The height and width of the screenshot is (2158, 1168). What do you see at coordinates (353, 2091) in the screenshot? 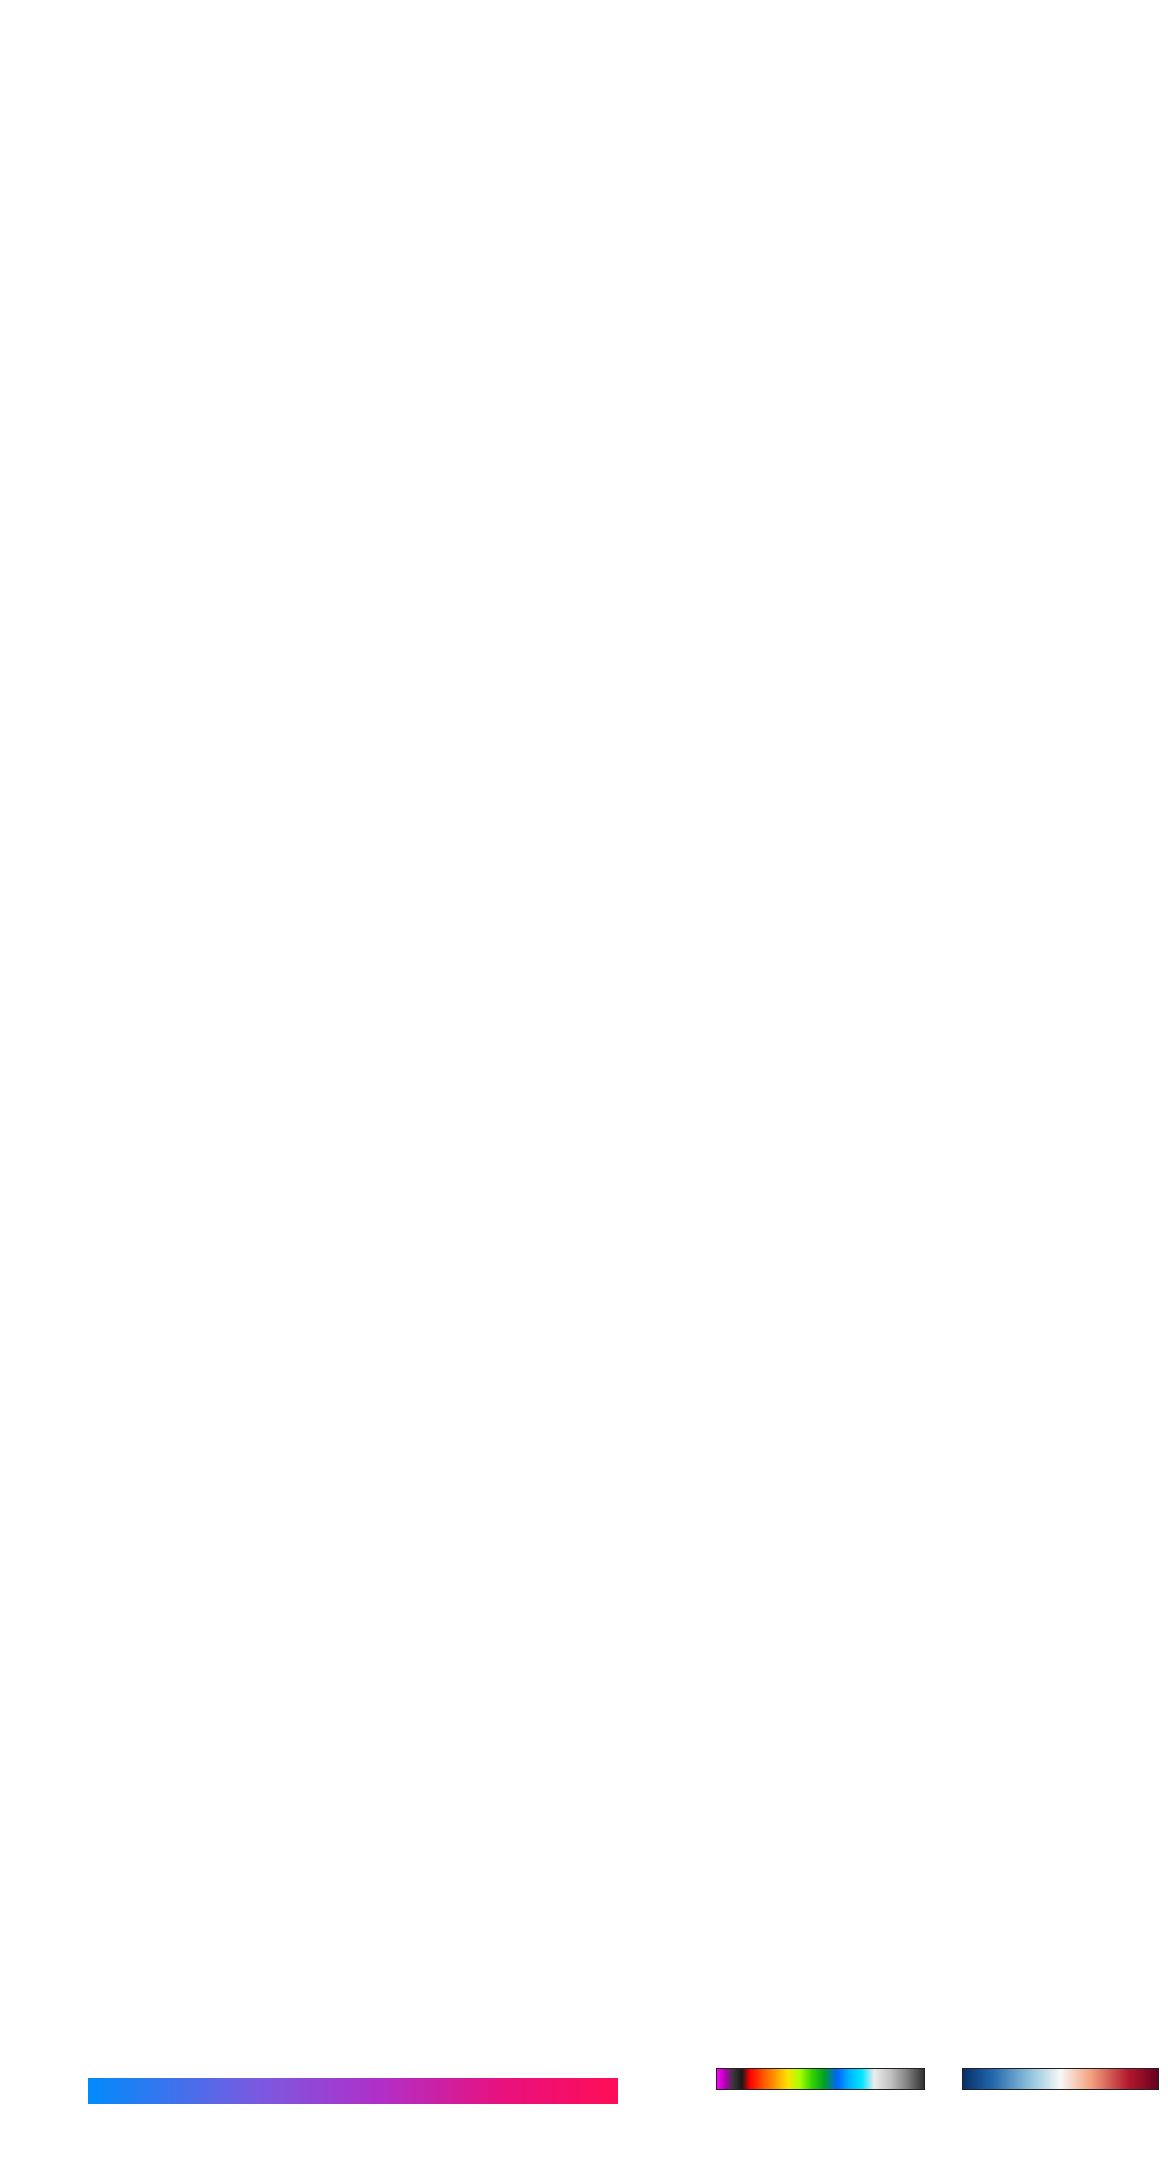
I see `feature-value-colorbar` at bounding box center [353, 2091].